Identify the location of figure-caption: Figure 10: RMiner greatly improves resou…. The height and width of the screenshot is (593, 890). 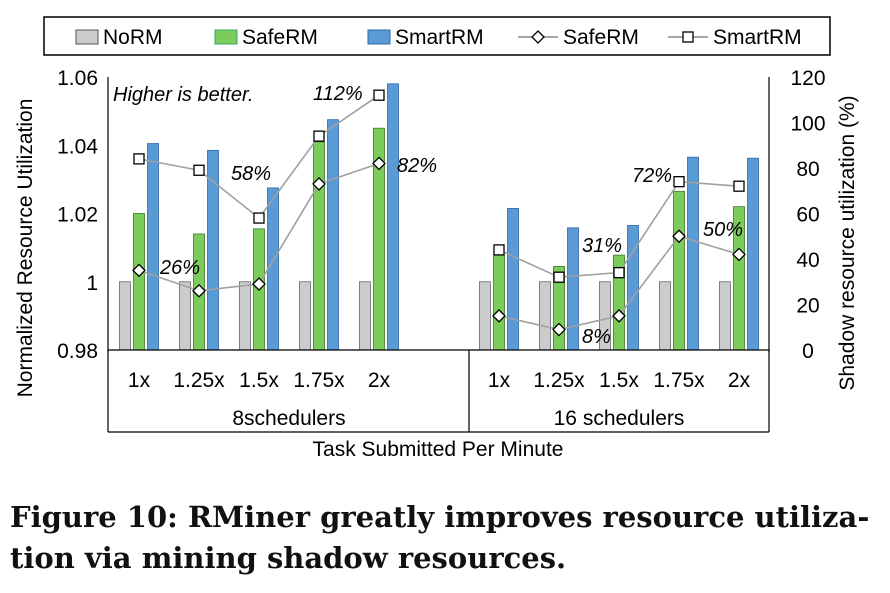
(445, 538).